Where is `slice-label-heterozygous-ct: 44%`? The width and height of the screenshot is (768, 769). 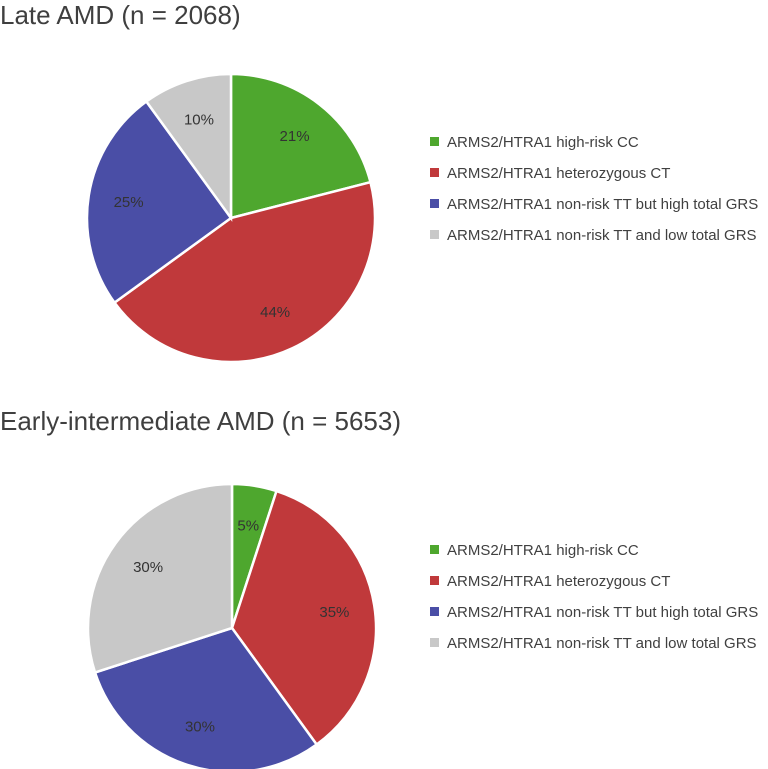 slice-label-heterozygous-ct: 44% is located at coordinates (275, 312).